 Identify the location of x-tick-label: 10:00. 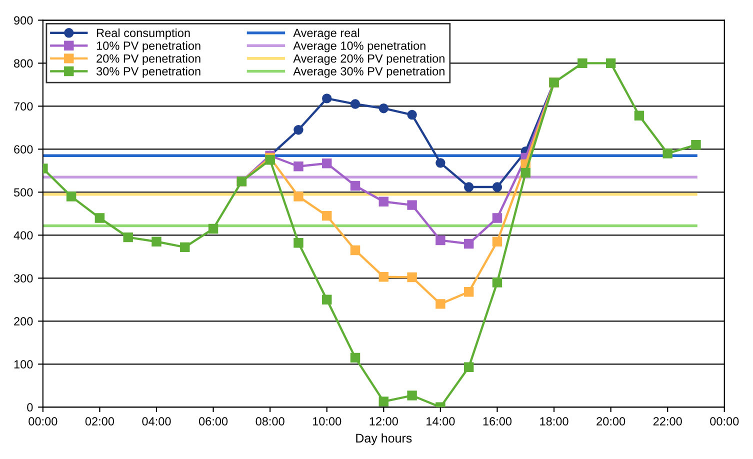
(327, 421).